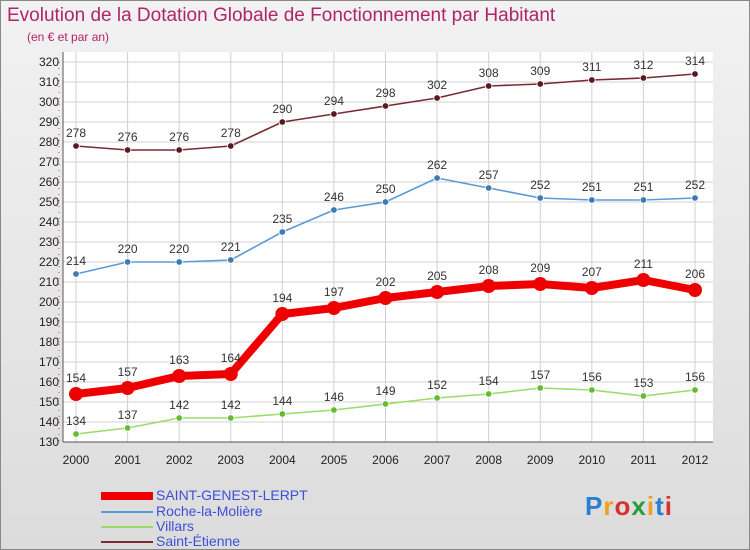 This screenshot has height=550, width=750. What do you see at coordinates (179, 137) in the screenshot?
I see `data-label: 276` at bounding box center [179, 137].